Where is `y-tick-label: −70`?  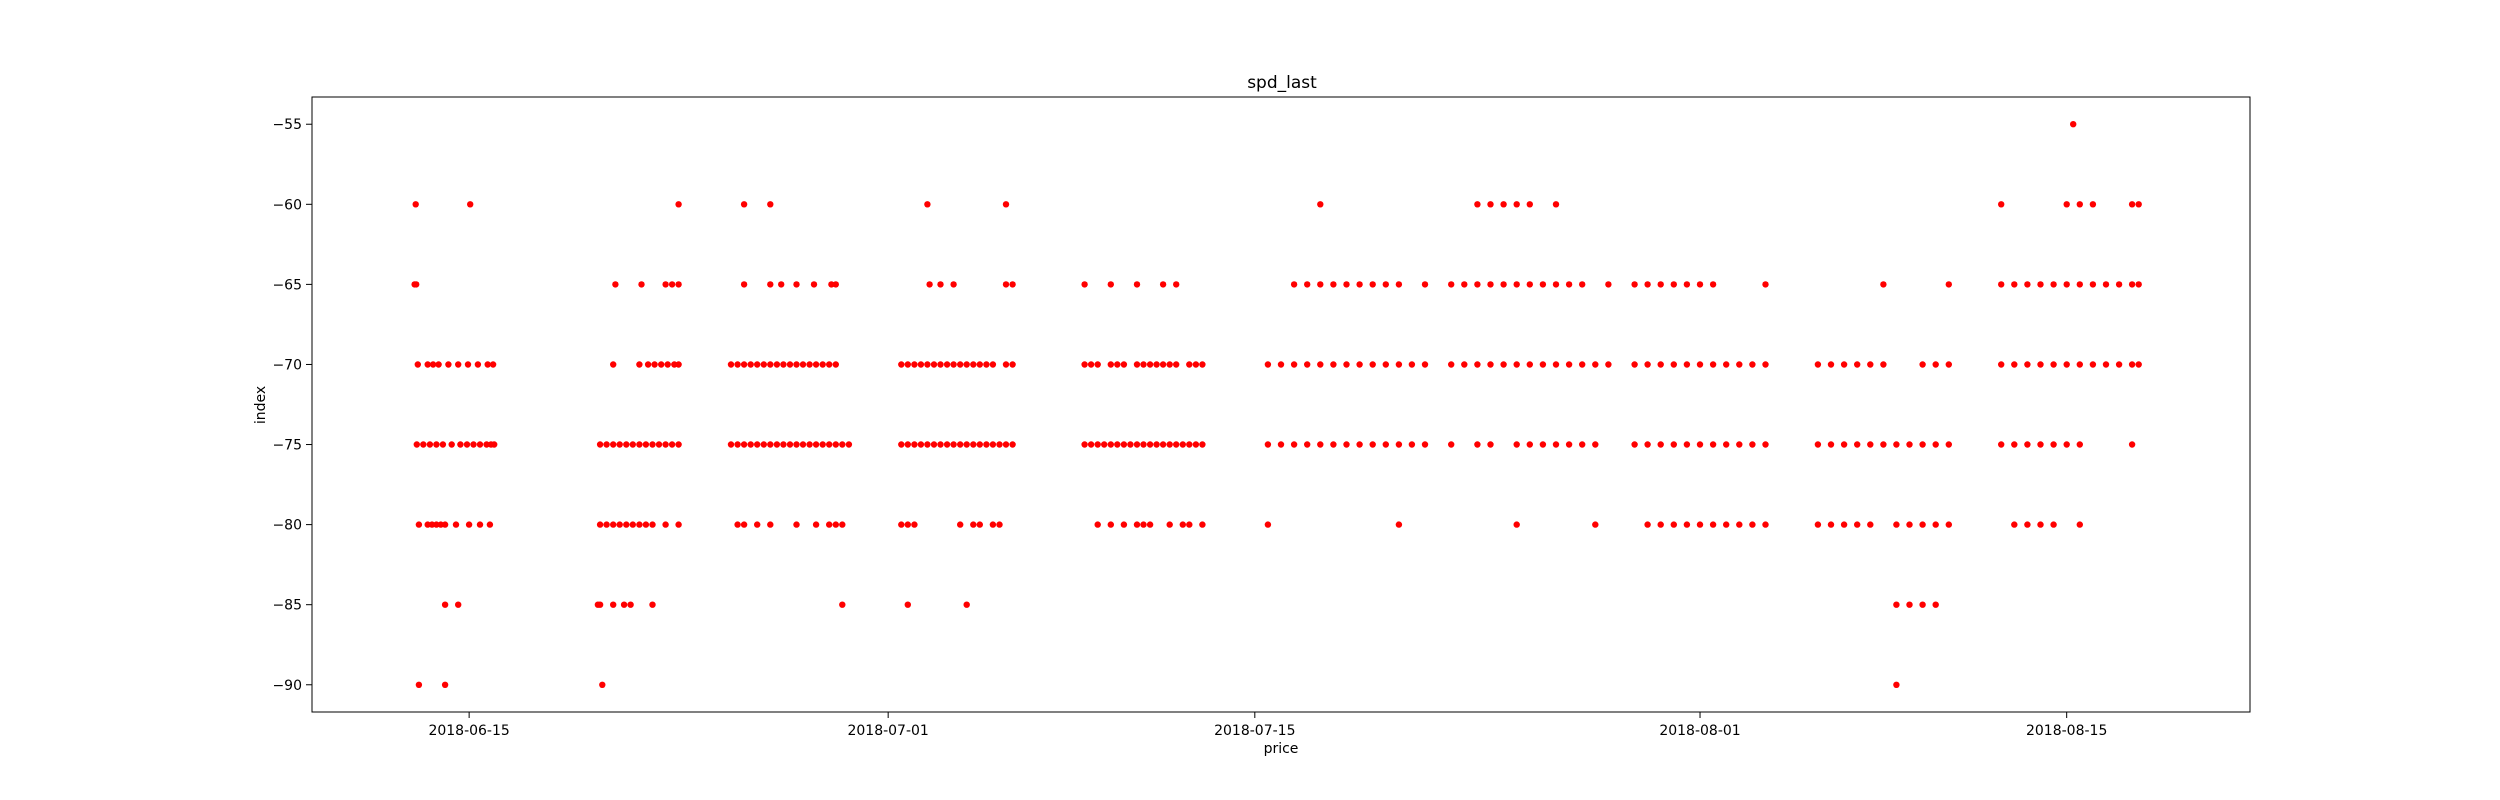 y-tick-label: −70 is located at coordinates (287, 365).